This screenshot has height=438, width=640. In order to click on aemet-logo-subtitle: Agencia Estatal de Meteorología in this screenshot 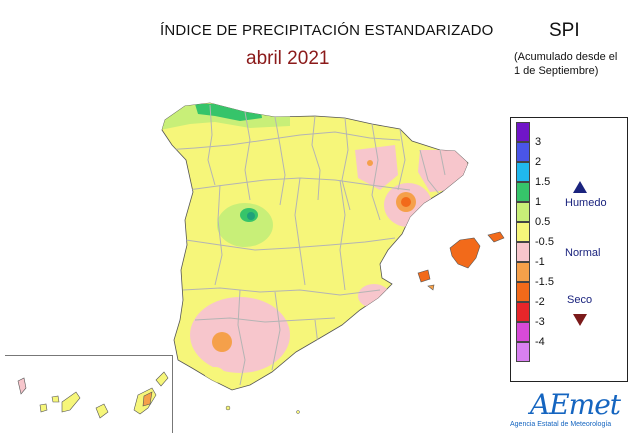, I will do `click(561, 424)`.